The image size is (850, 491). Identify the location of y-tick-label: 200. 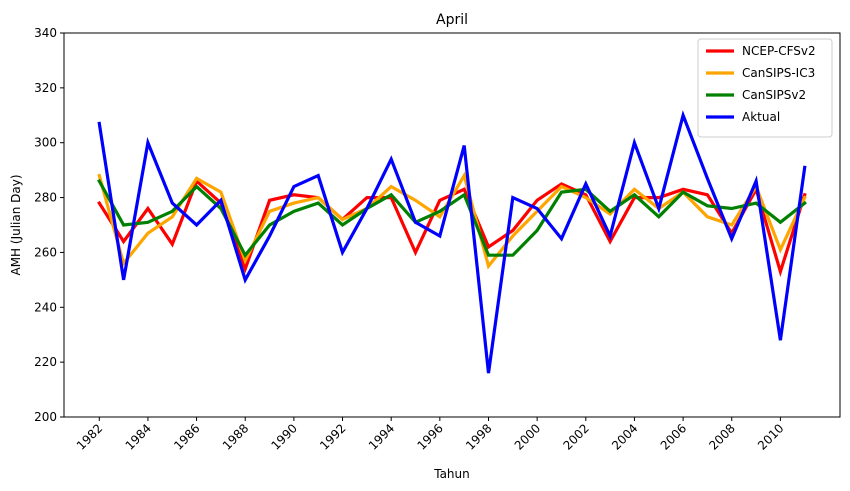
(45, 417).